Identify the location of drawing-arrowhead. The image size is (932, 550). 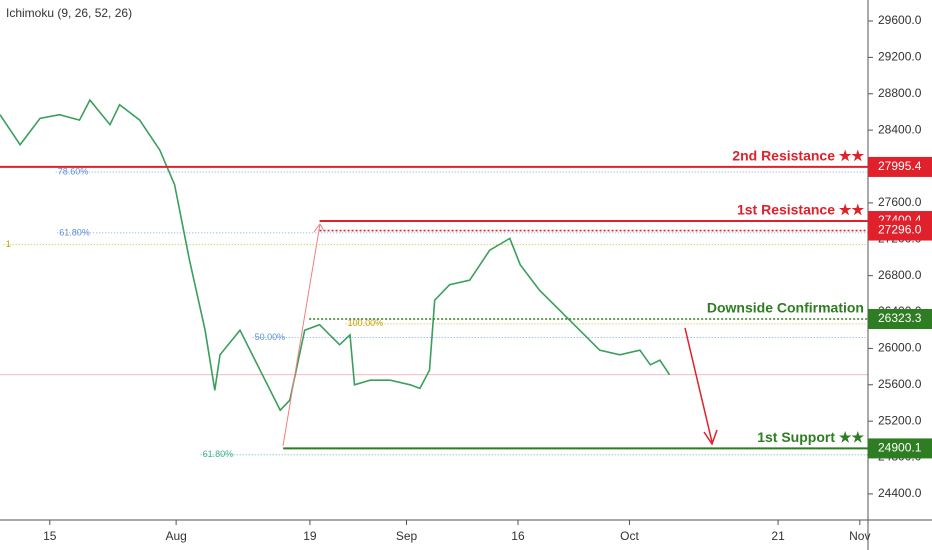
(319, 228).